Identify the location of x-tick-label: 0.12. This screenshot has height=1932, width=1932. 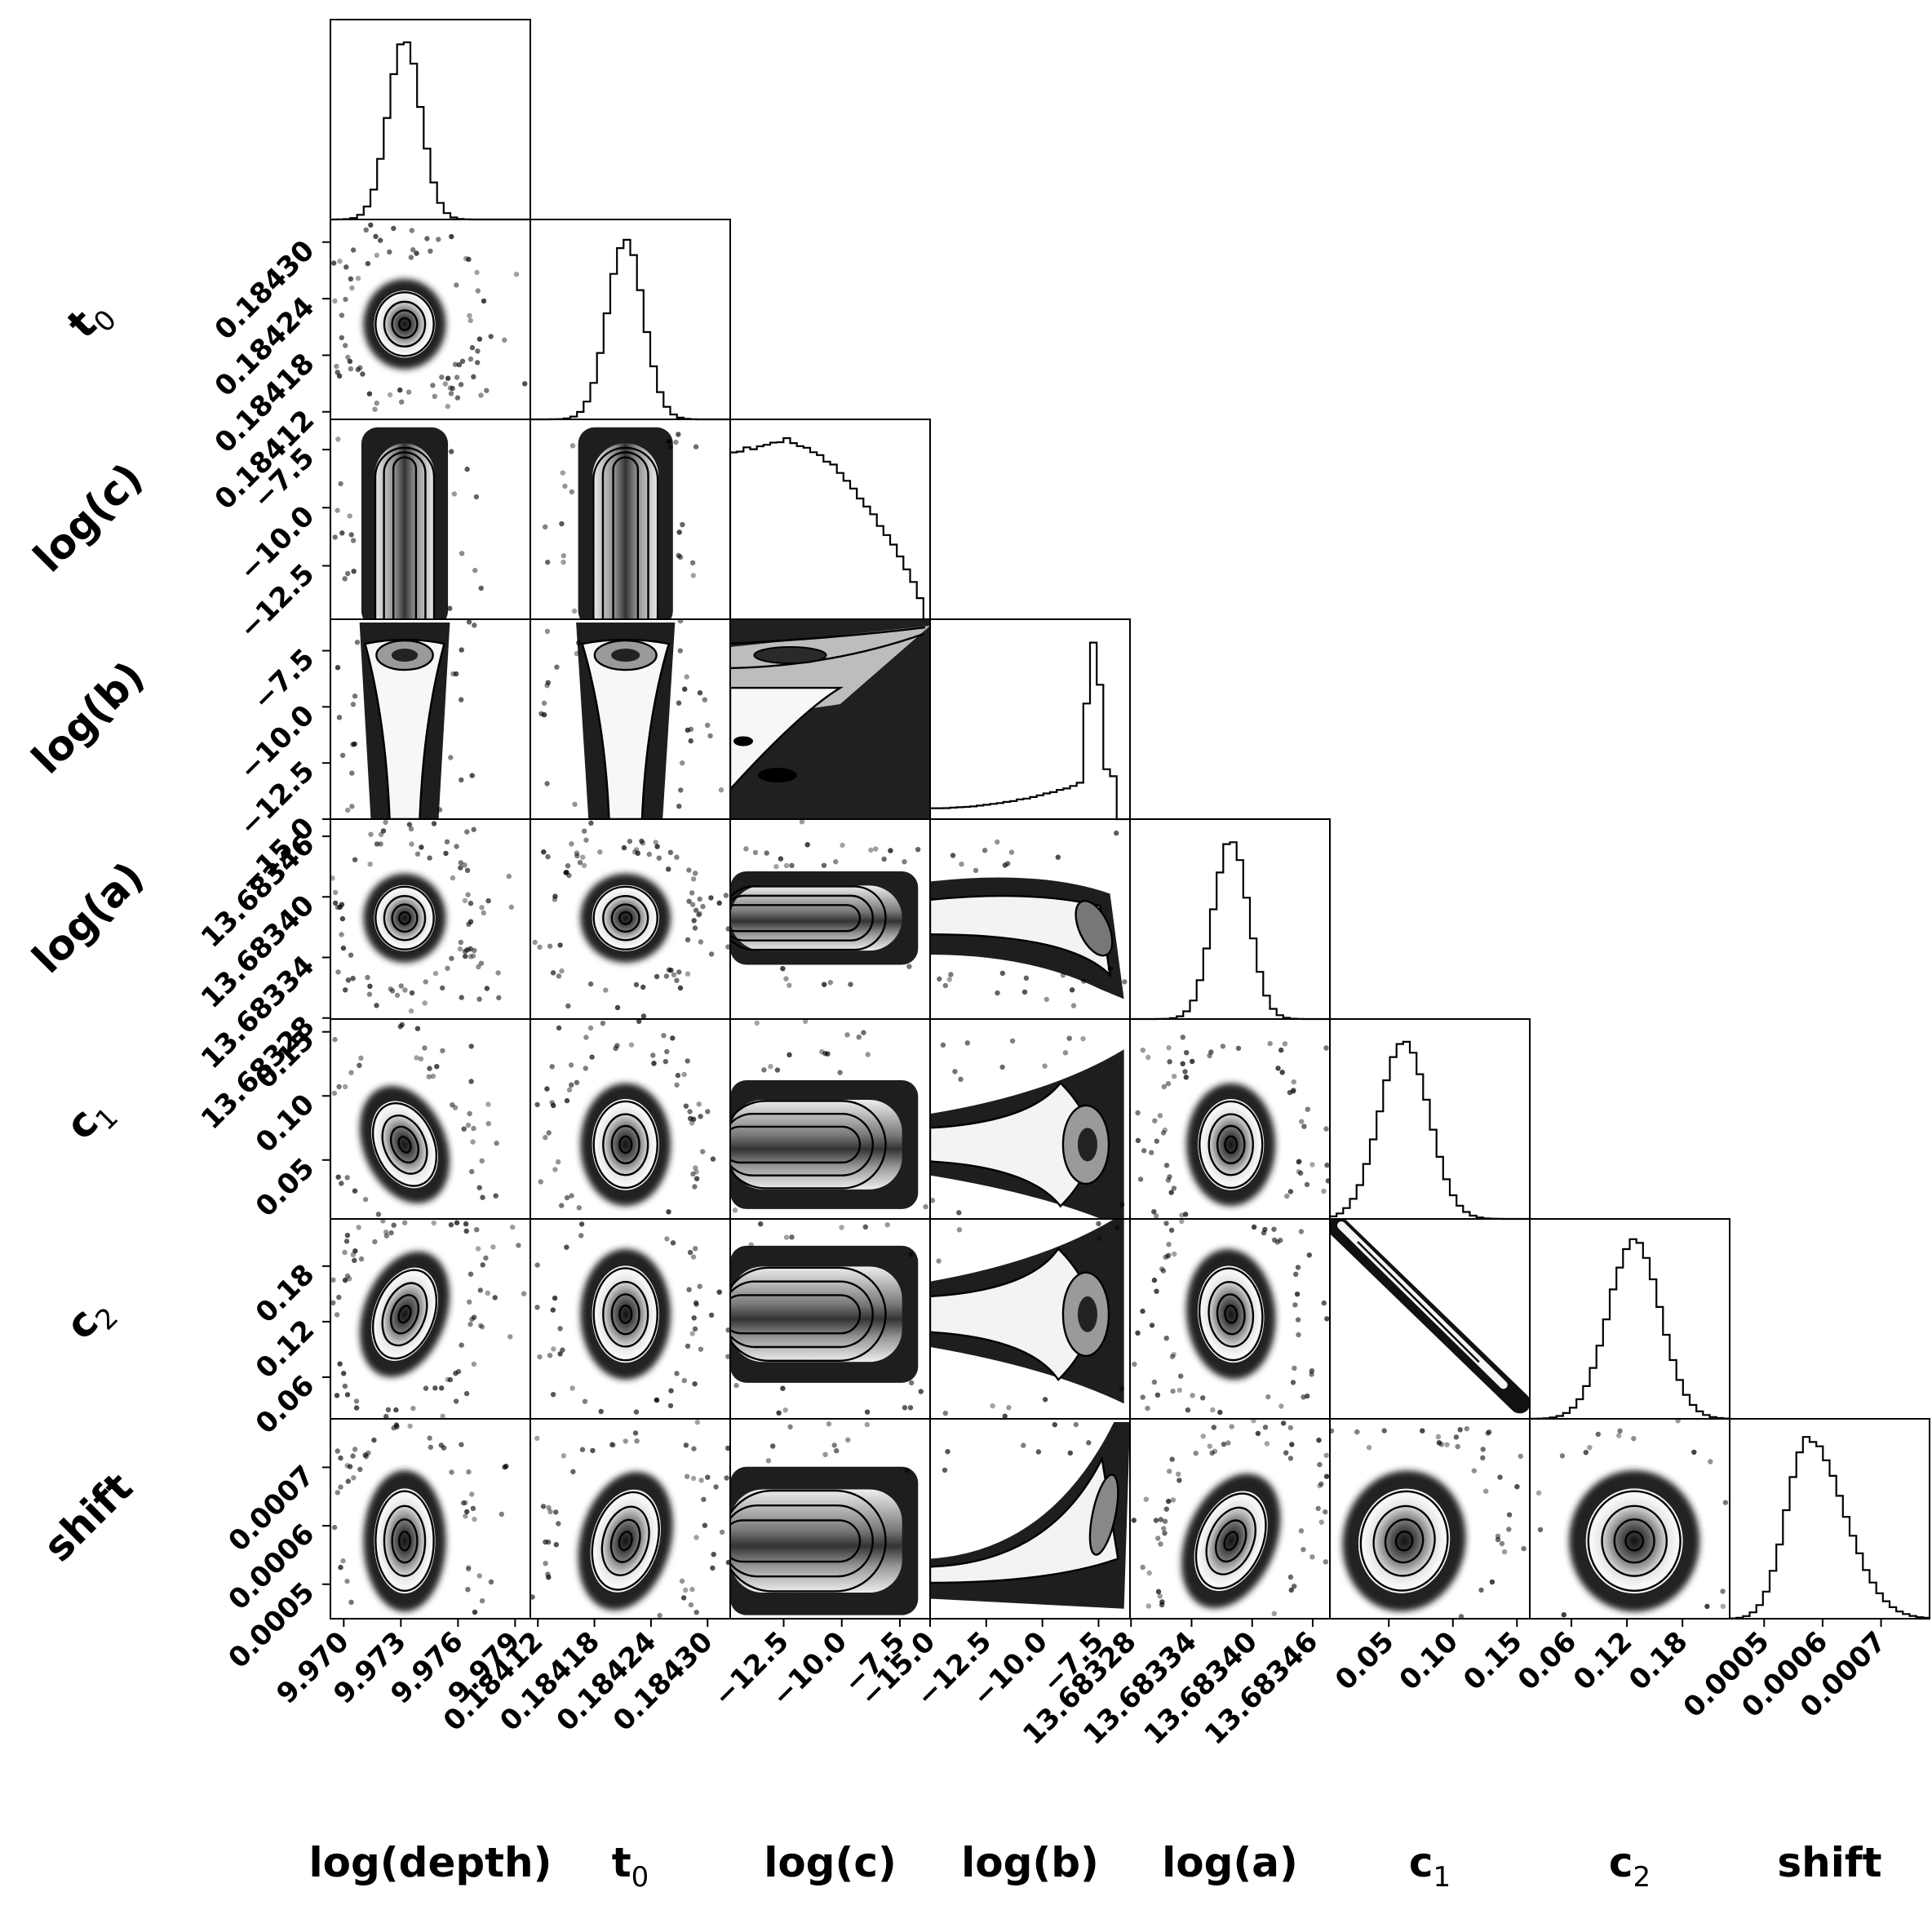
(1603, 1661).